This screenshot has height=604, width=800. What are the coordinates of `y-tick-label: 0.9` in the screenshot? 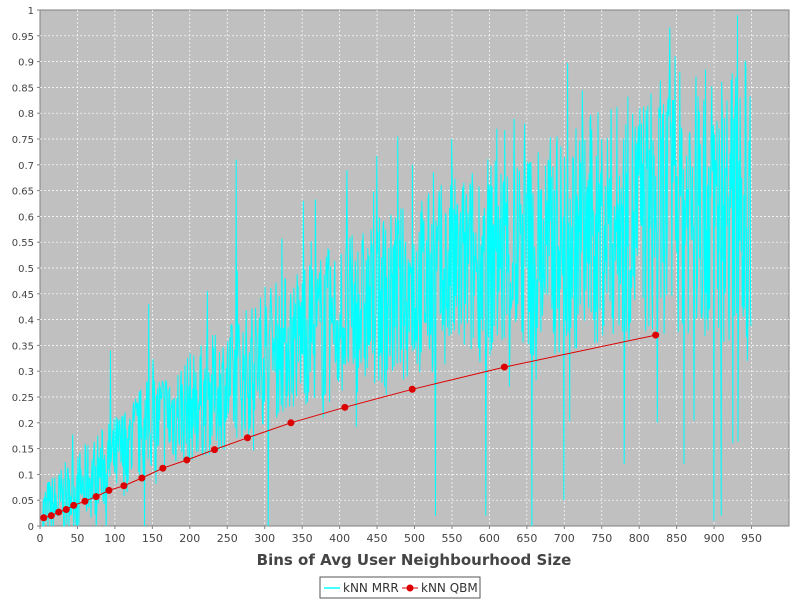 It's located at (26, 63).